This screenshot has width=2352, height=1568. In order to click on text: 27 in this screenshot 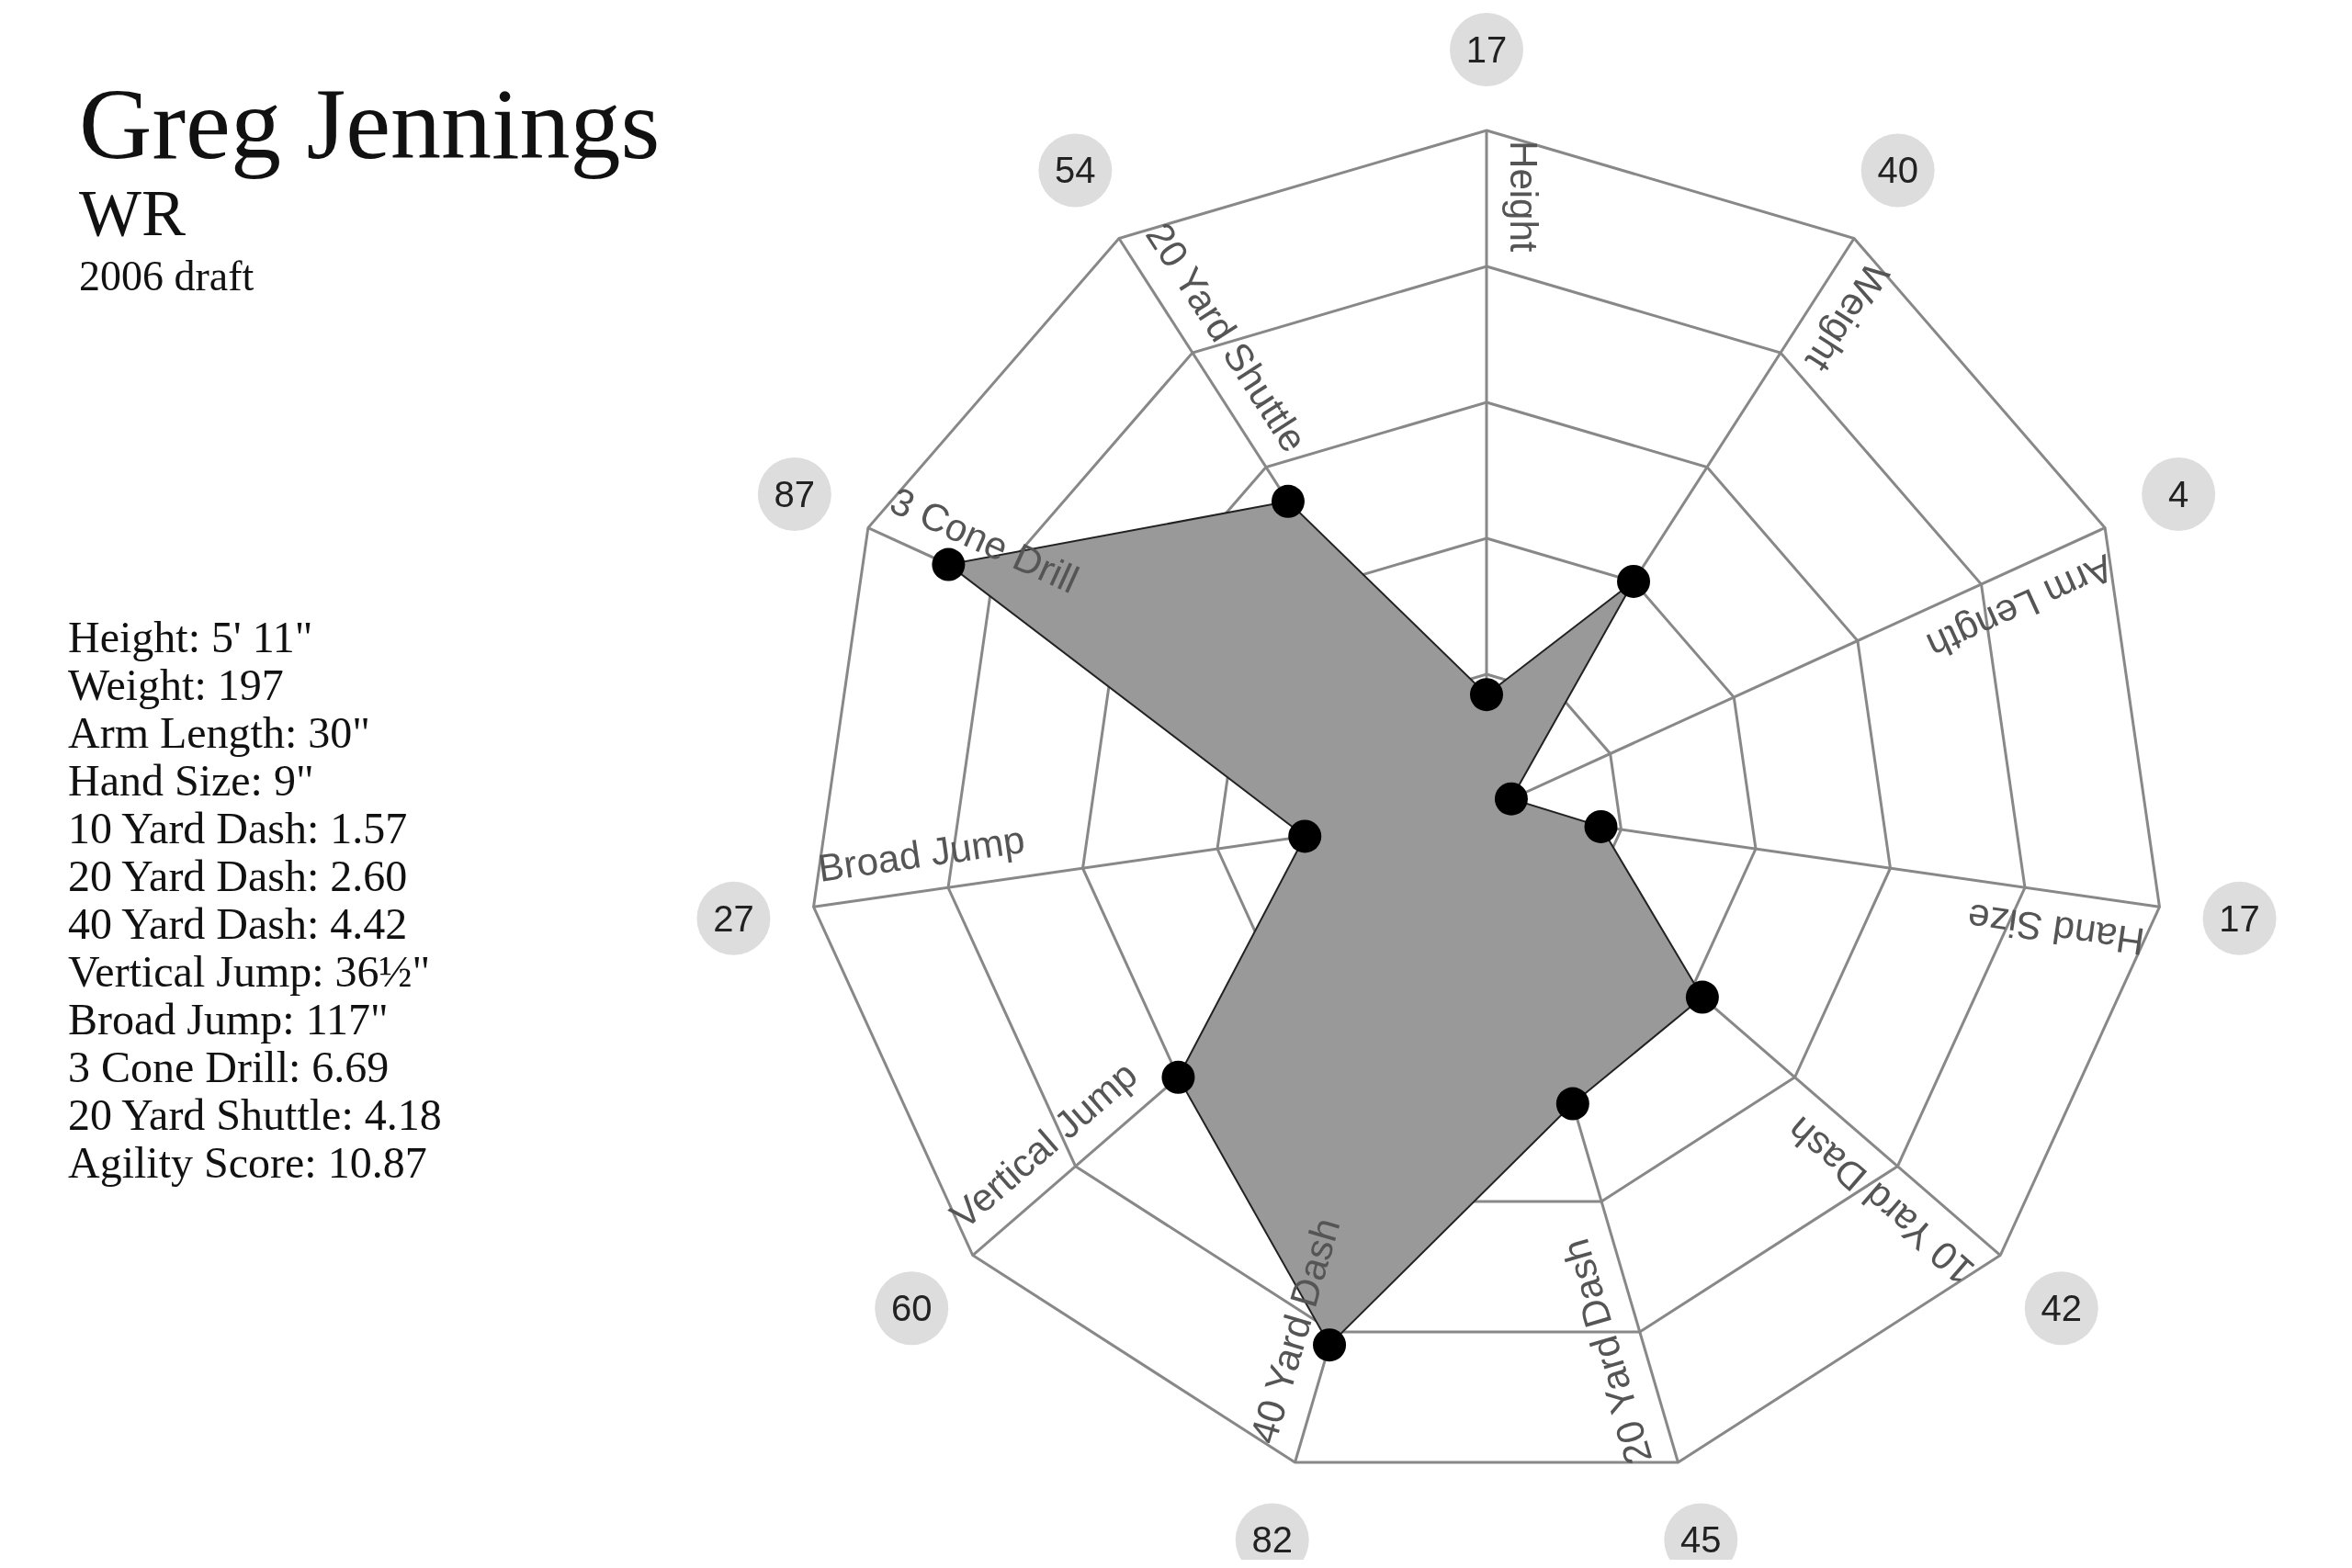, I will do `click(733, 918)`.